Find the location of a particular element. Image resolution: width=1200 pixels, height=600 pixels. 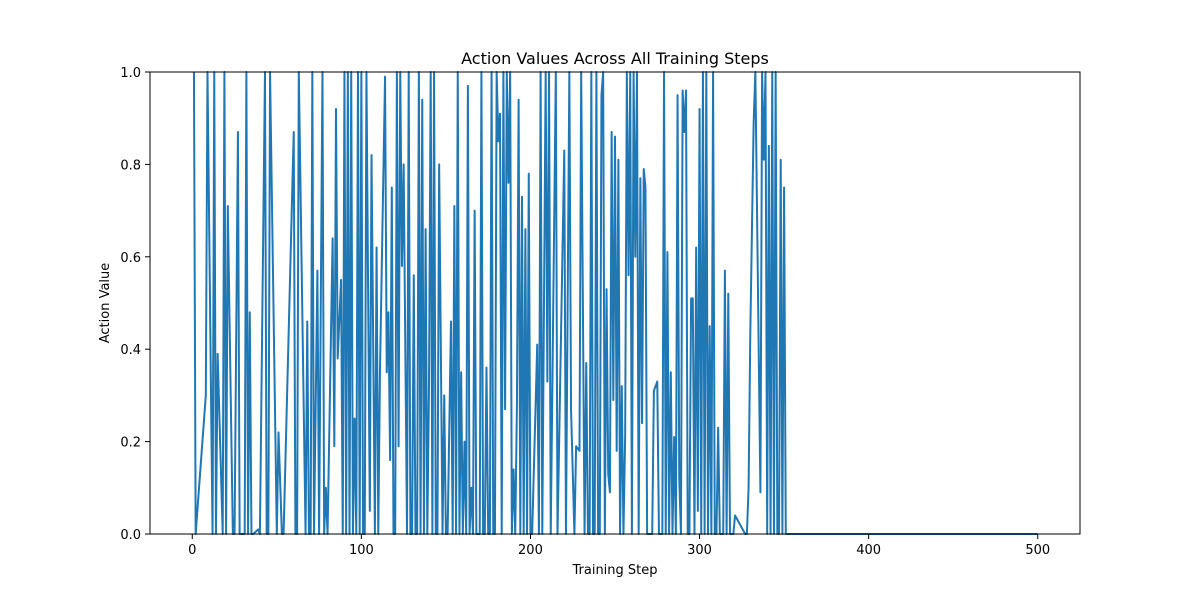

y-axis-ticks: 0.0 0.2 0.4 0.6 0.8 1.0 is located at coordinates (135, 304).